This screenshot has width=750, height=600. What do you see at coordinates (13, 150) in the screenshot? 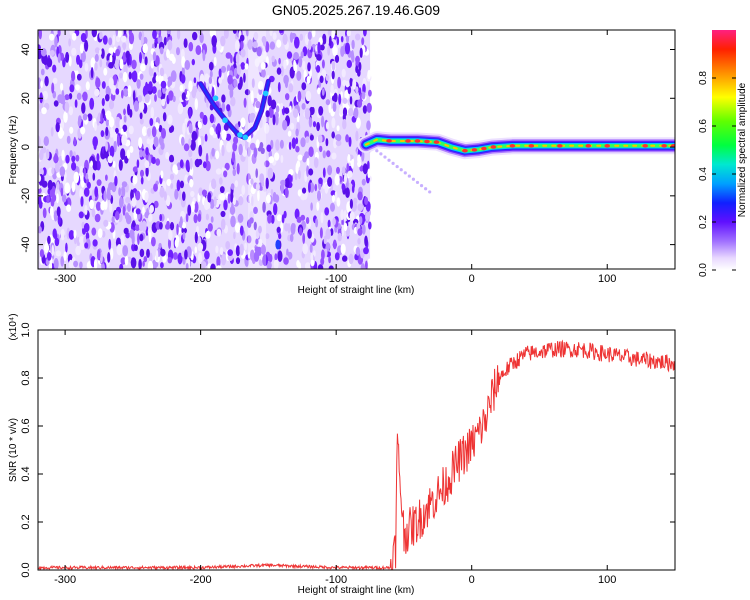
I see `top-y-axis-label: Frequency (Hz)` at bounding box center [13, 150].